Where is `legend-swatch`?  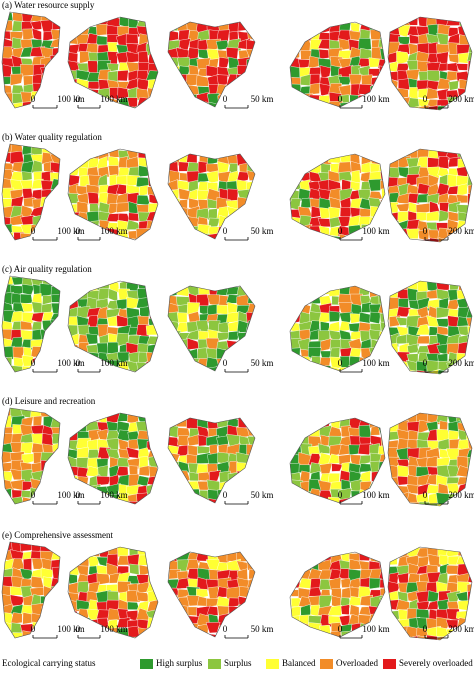
legend-swatch is located at coordinates (326, 664).